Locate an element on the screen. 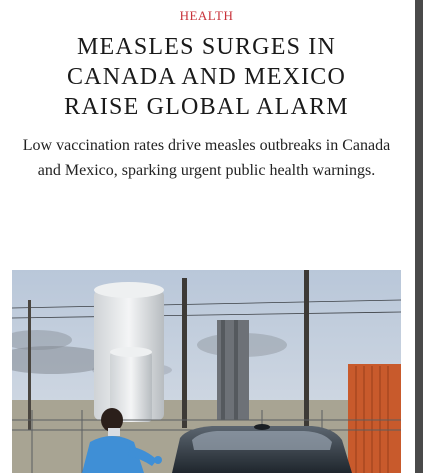 The image size is (423, 473). scrollbar-thumb is located at coordinates (419, 236).